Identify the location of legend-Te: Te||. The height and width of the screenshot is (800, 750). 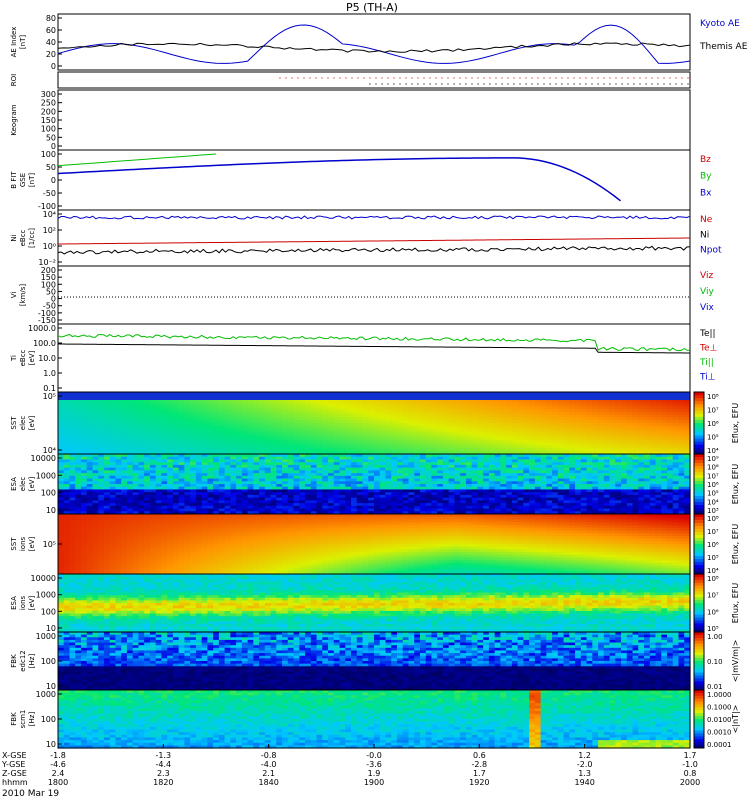
(707, 334).